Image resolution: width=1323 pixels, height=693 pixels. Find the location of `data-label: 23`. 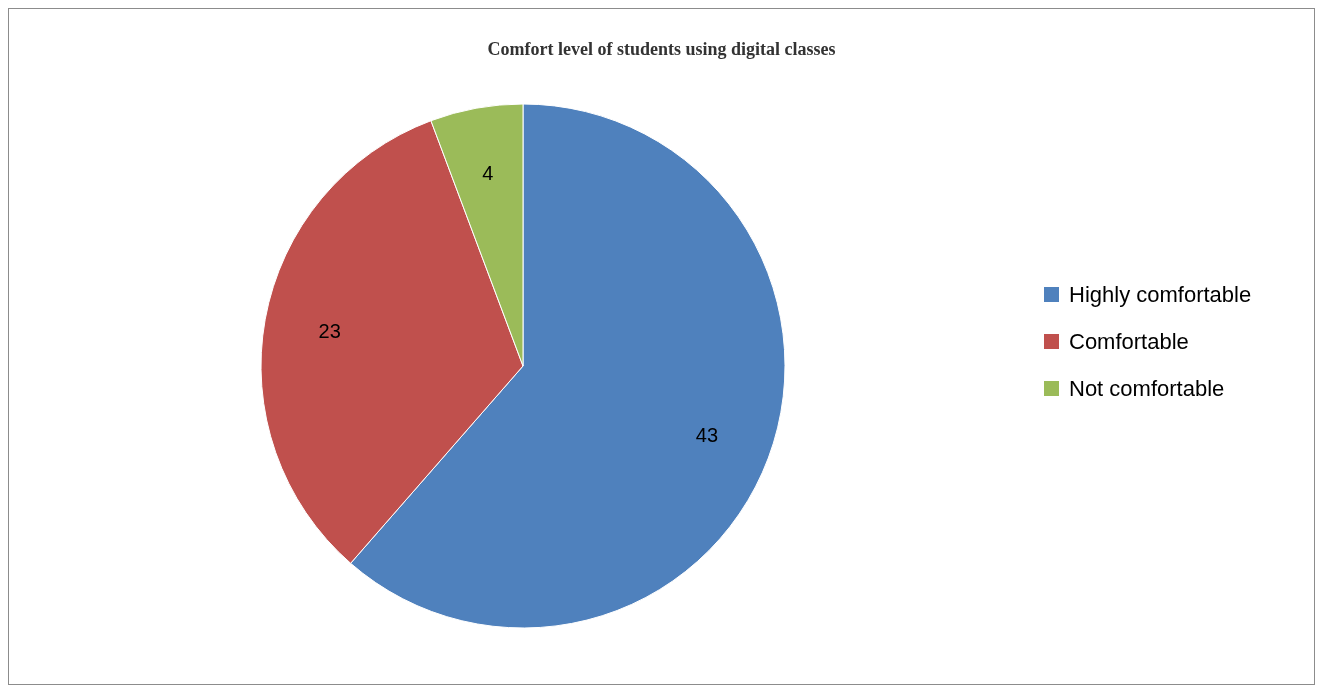

data-label: 23 is located at coordinates (329, 330).